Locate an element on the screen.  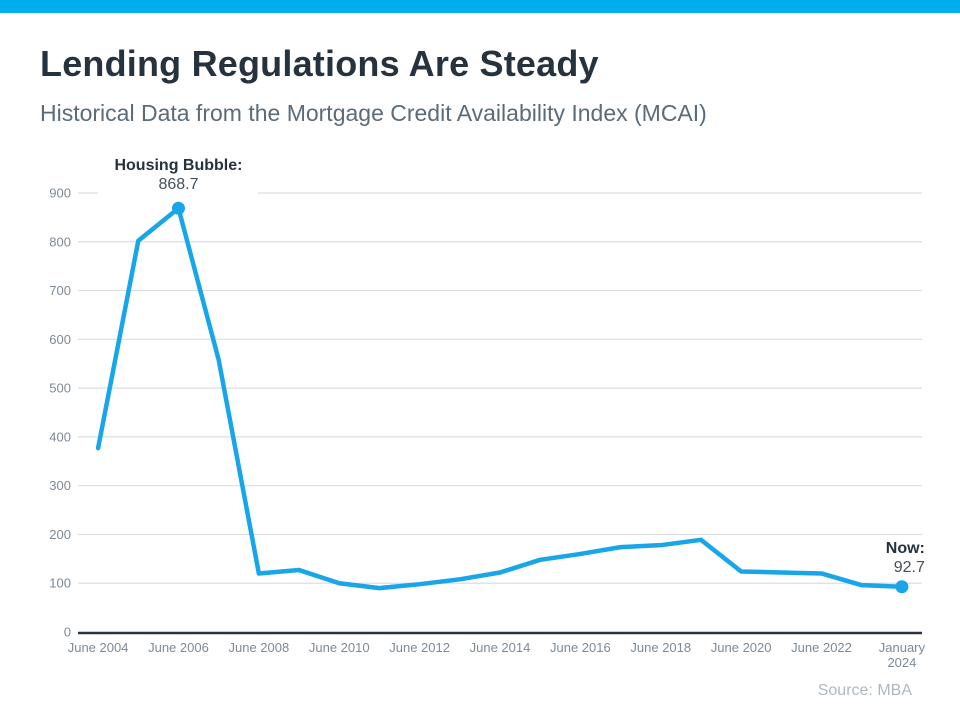
x-tick-label: June 2008 is located at coordinates (258, 647).